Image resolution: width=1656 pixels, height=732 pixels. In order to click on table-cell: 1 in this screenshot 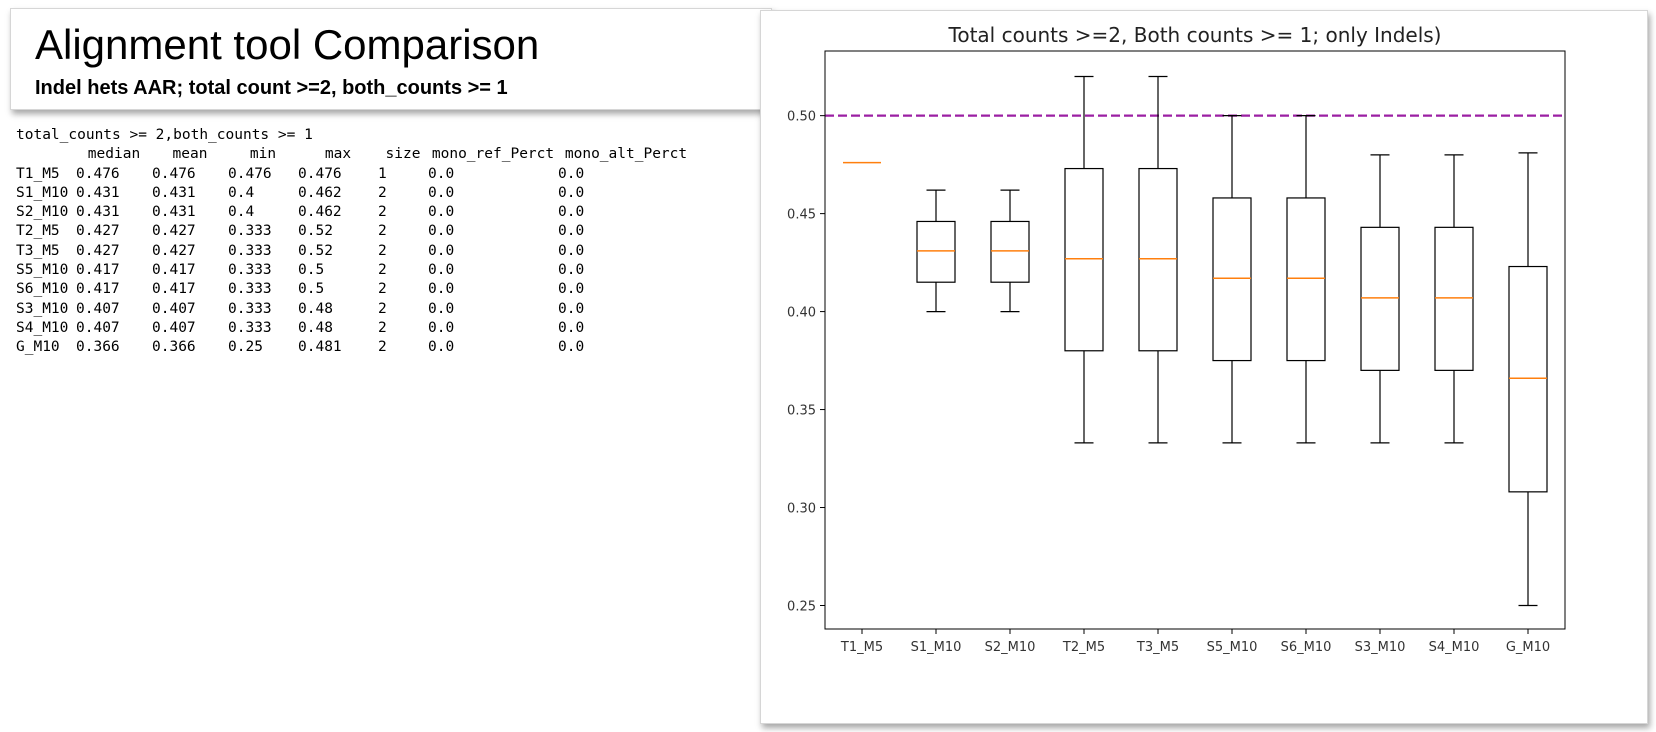, I will do `click(382, 173)`.